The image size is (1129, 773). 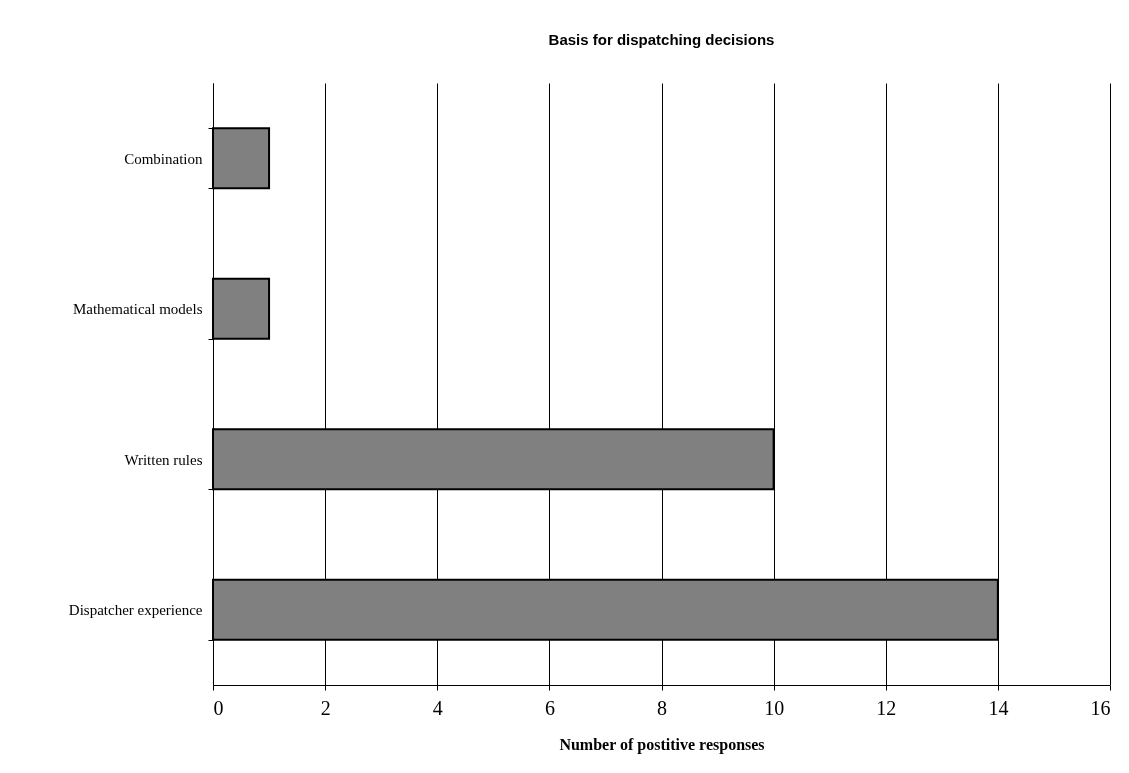 I want to click on x-axis-title: Number of postitive responses, so click(x=662, y=744).